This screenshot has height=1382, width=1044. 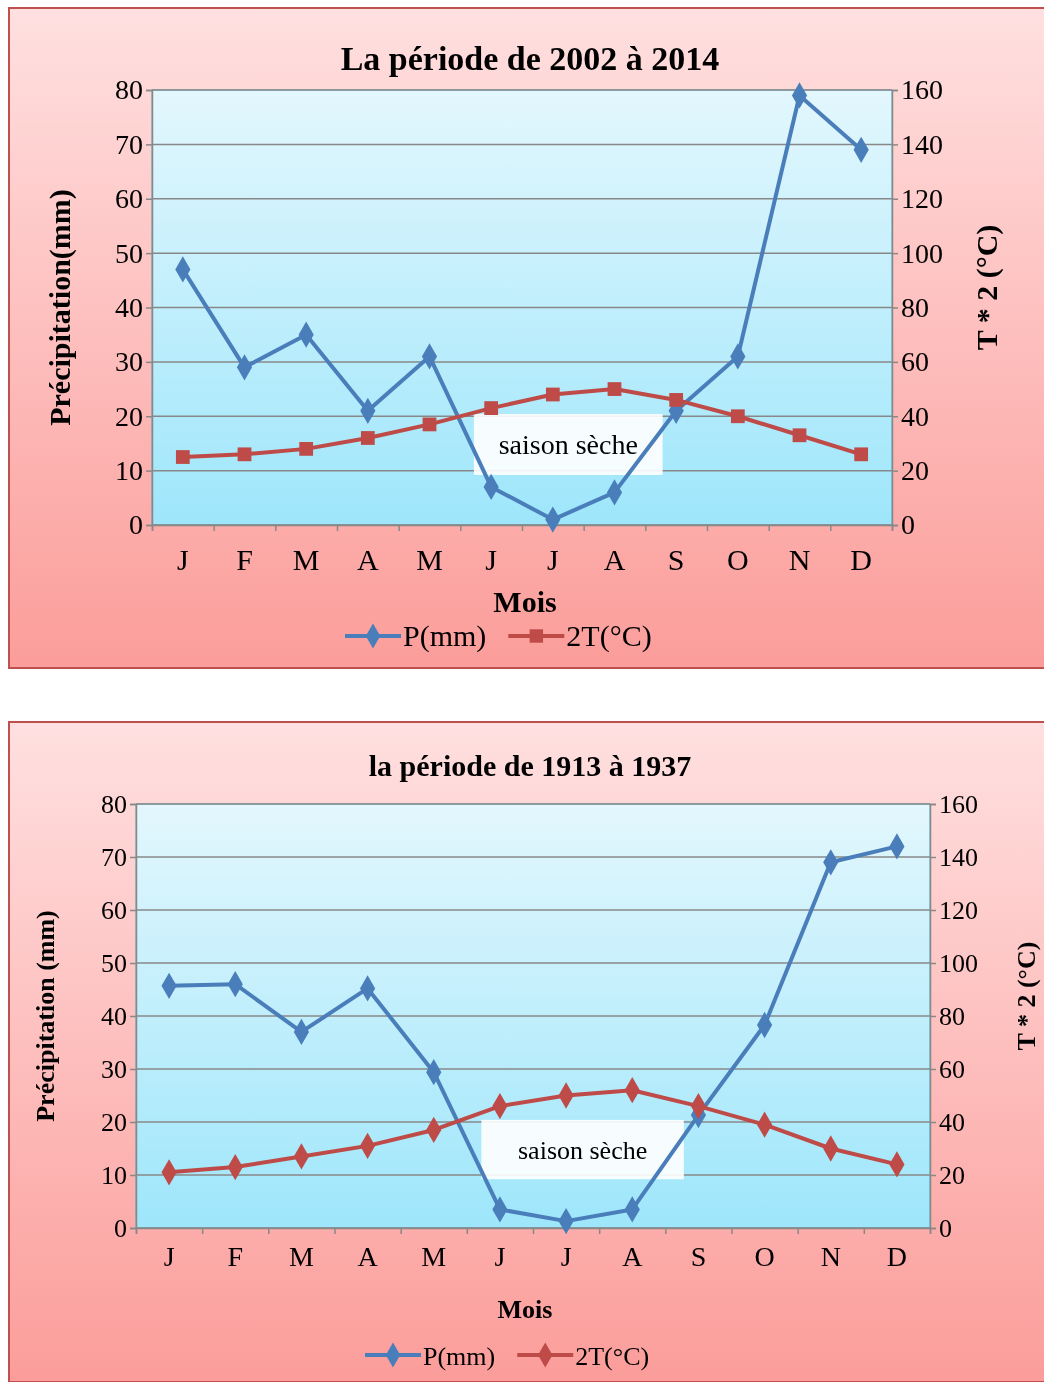 I want to click on chart-title: la période de 1913 à 1937, so click(x=530, y=765).